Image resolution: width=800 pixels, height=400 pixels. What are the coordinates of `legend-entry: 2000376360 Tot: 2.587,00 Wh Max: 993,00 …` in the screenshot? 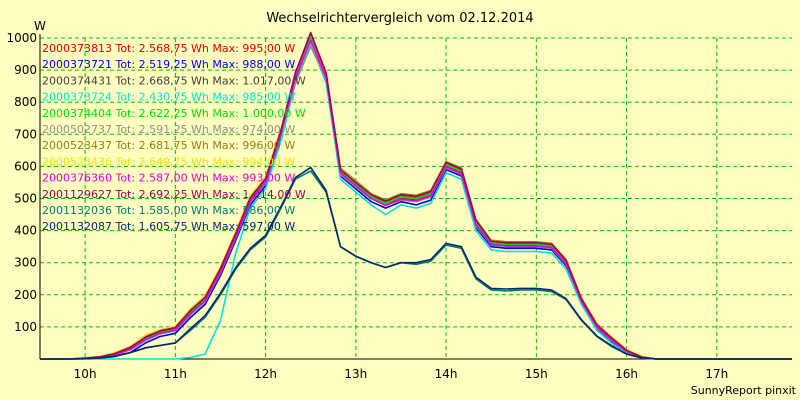 It's located at (168, 178).